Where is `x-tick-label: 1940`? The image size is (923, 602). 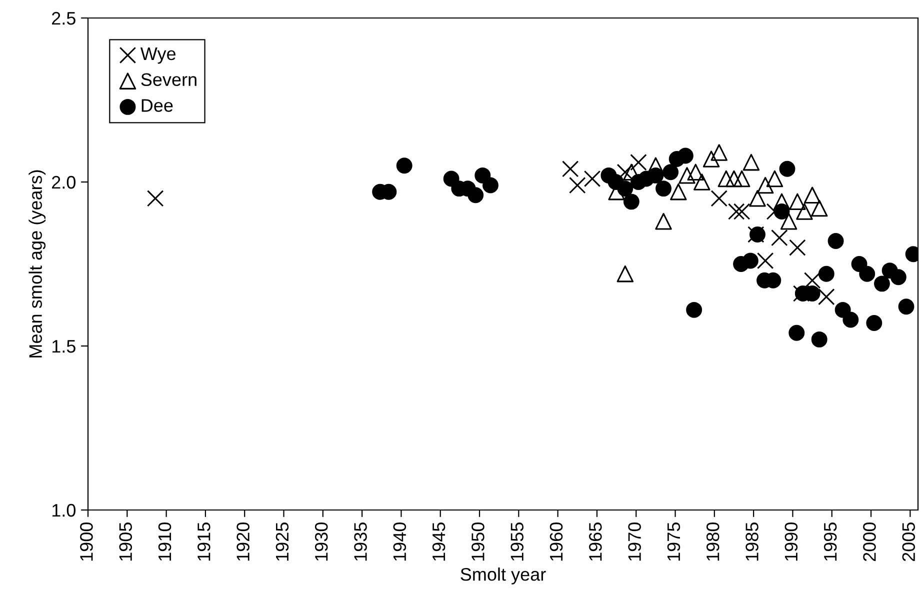
x-tick-label: 1940 is located at coordinates (399, 541).